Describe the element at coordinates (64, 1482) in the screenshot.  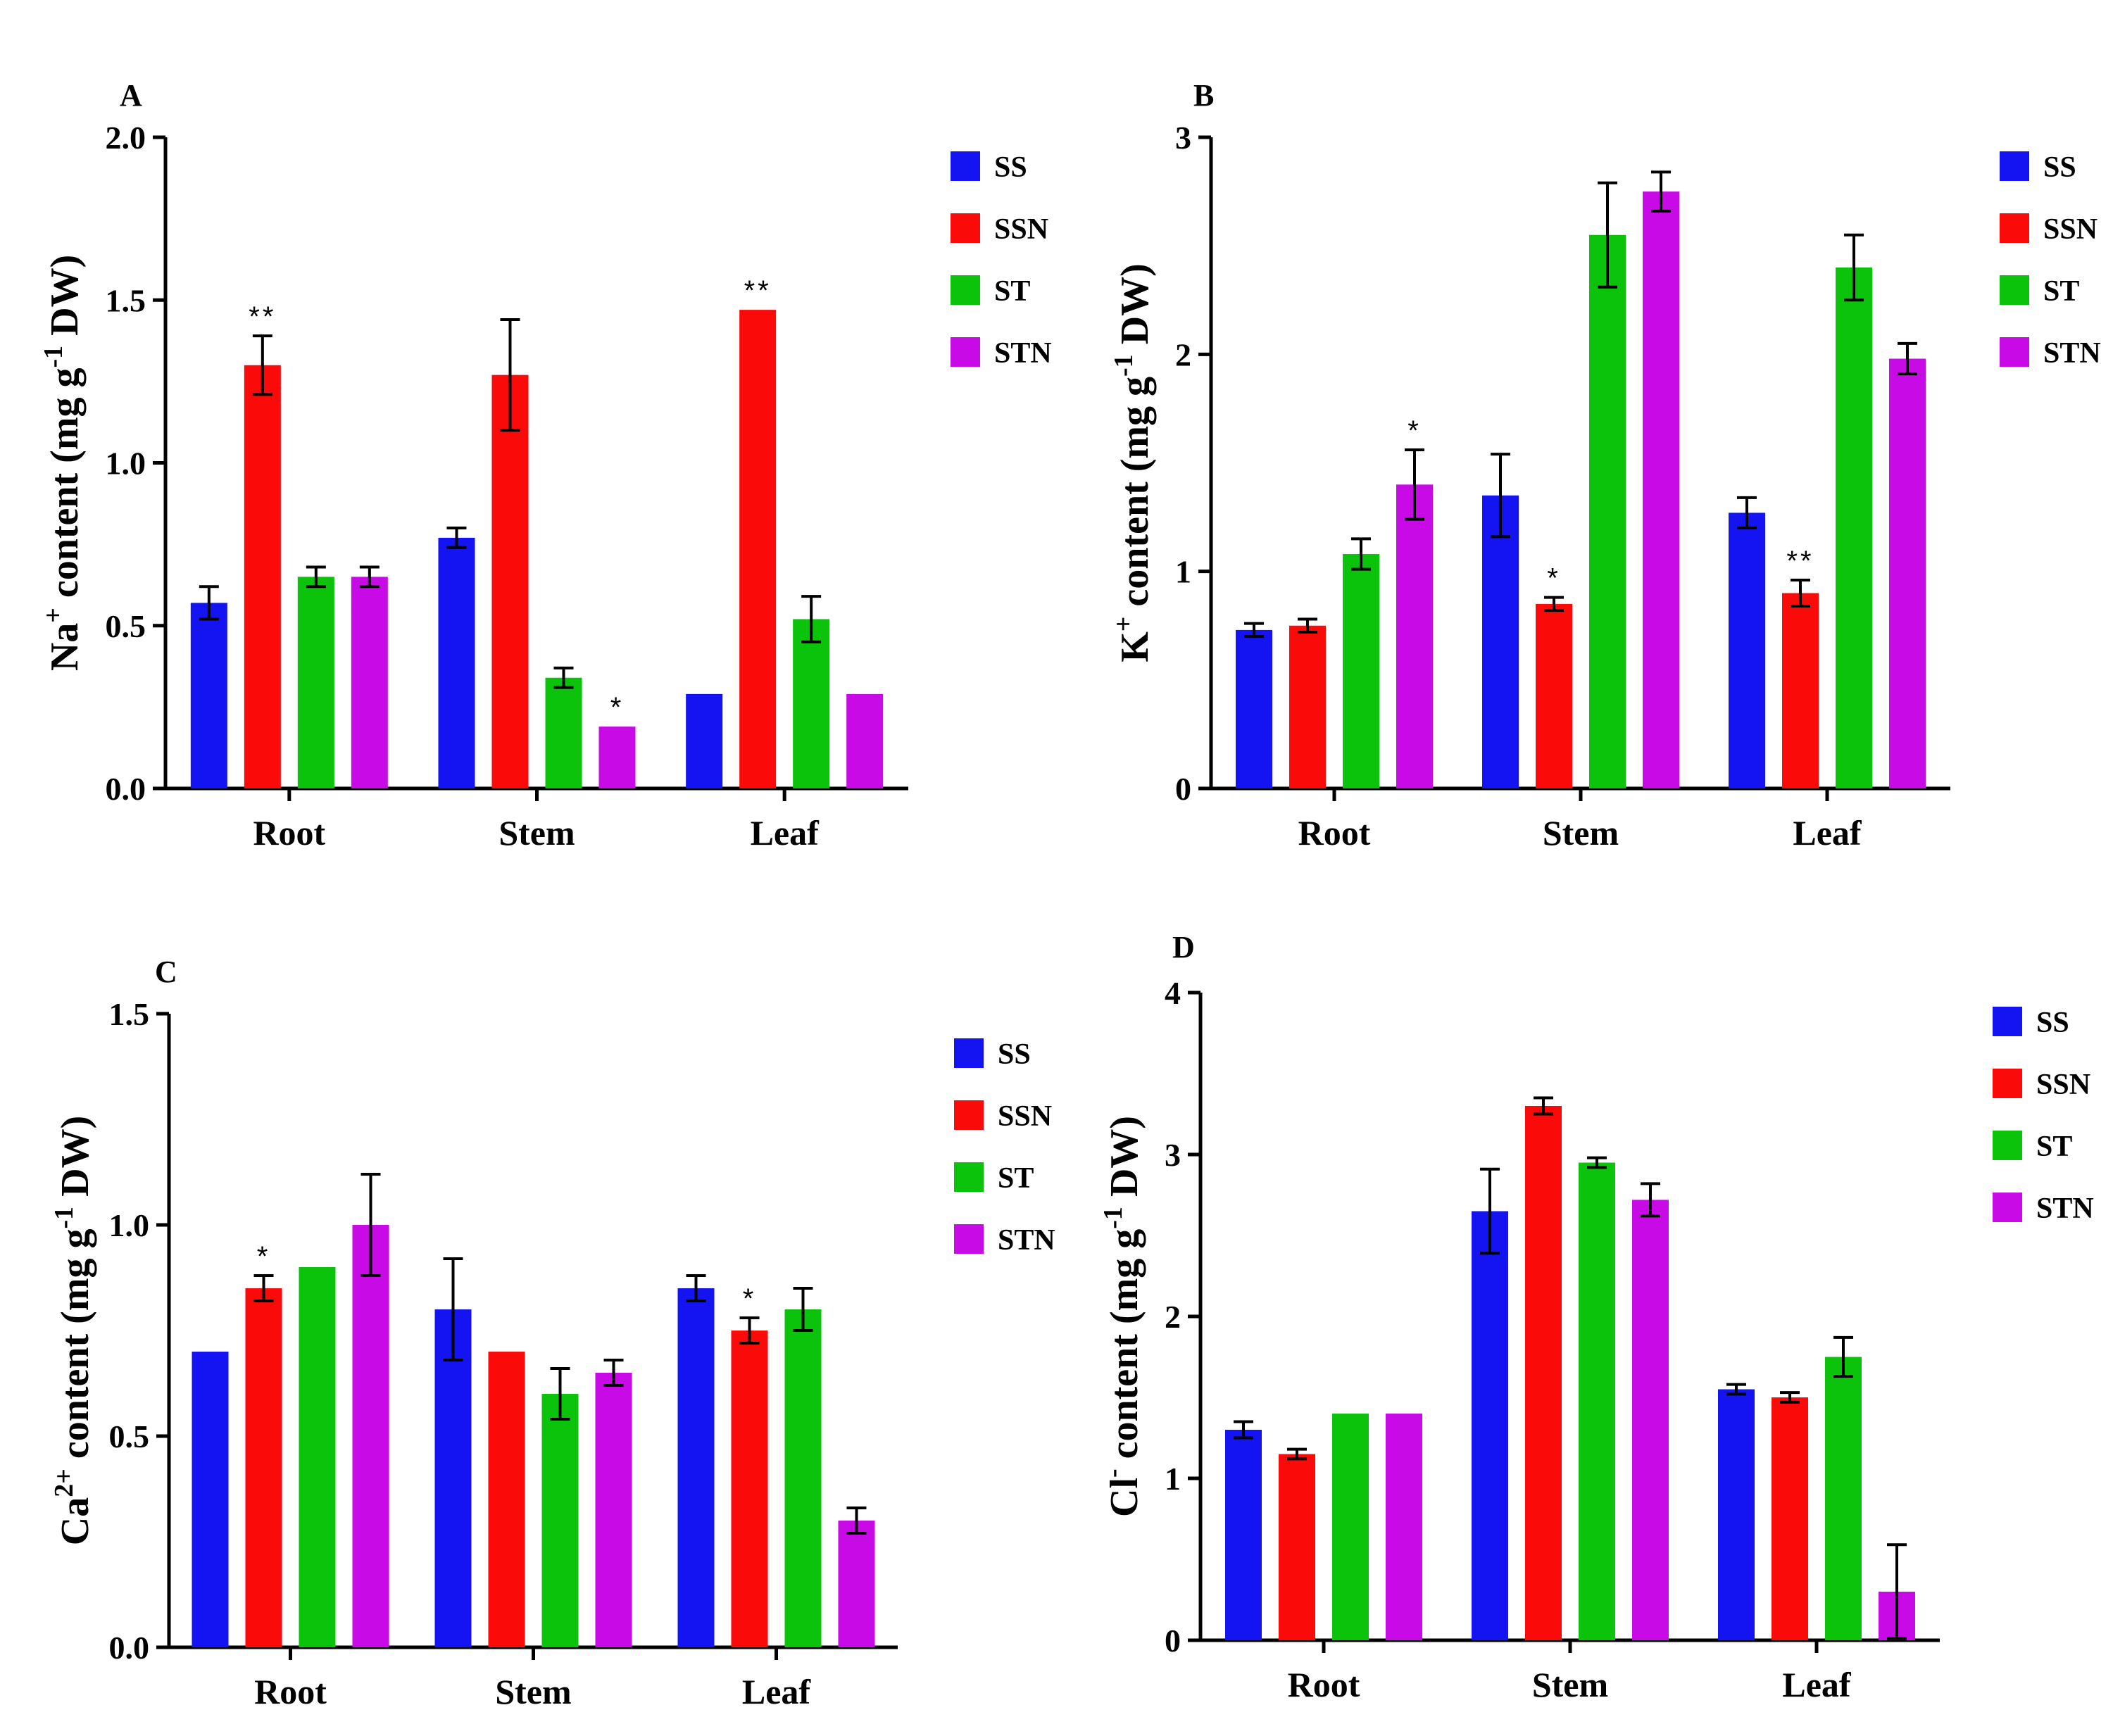
I see `y-axis-label-superscript: 2+` at that location.